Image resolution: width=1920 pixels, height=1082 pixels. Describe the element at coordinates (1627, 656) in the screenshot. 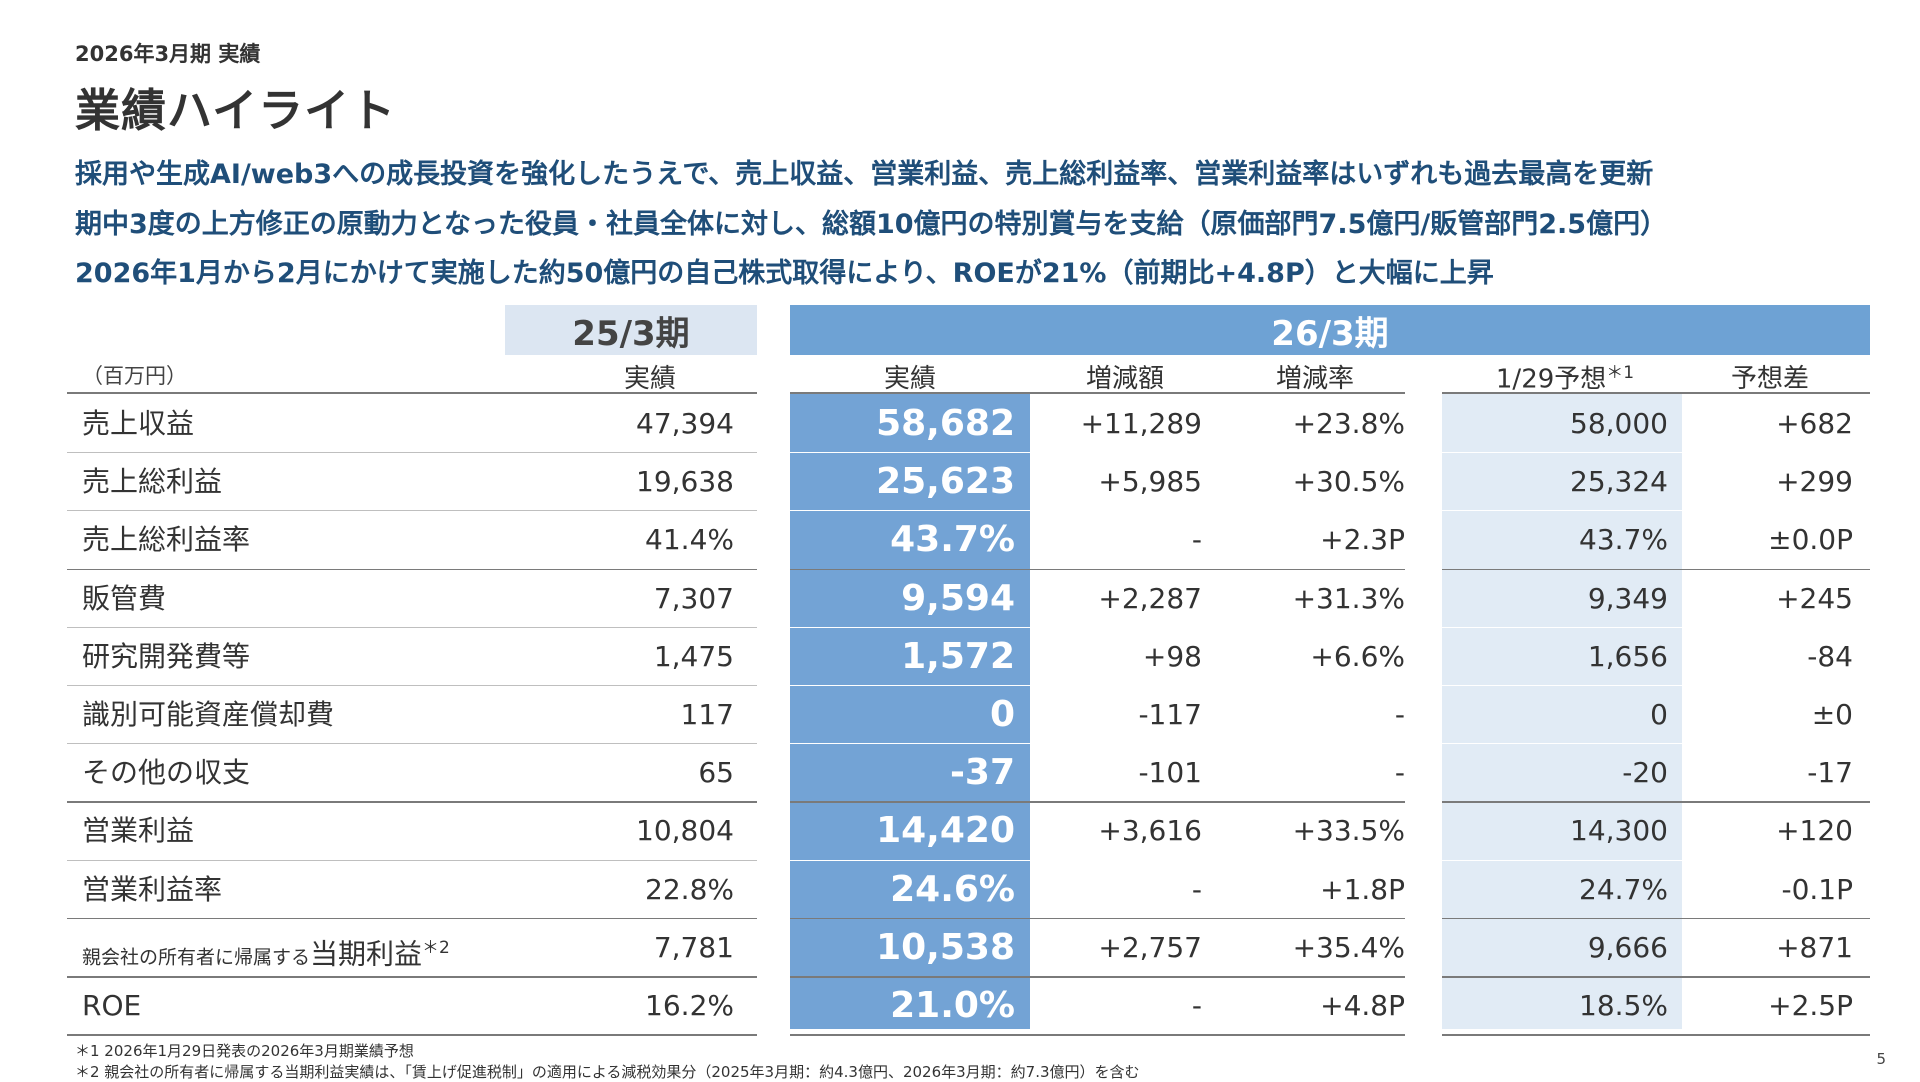

I see `forecast-value: 1,656` at that location.